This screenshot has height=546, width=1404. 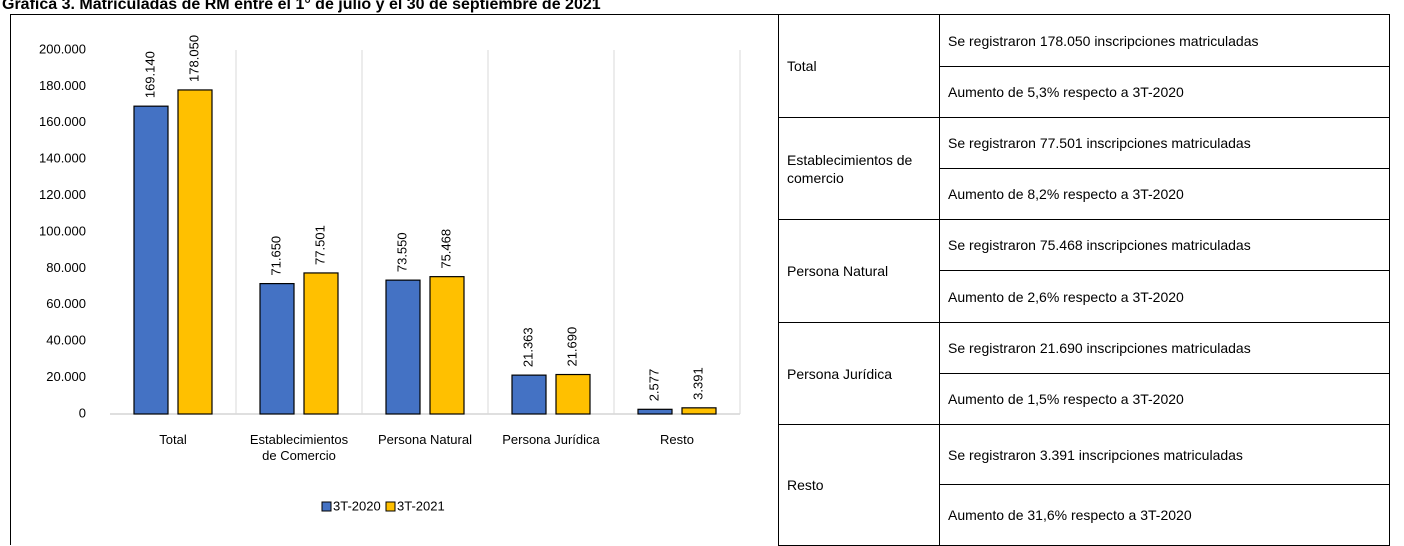 What do you see at coordinates (1164, 92) in the screenshot?
I see `row-text: Aumento de 5,3% respecto a 3T-2020` at bounding box center [1164, 92].